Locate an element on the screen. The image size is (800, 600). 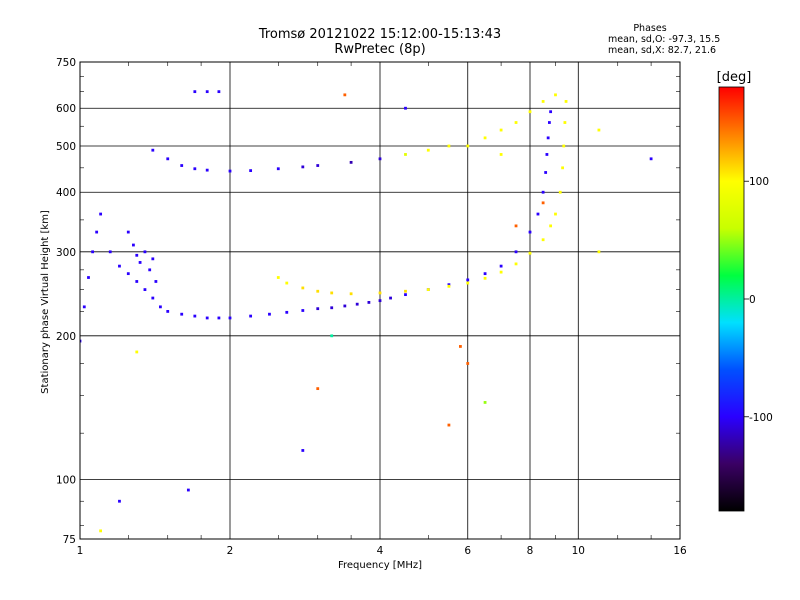
x-tick-labels: 1 2 4 6 8 10 16 is located at coordinates (382, 551).